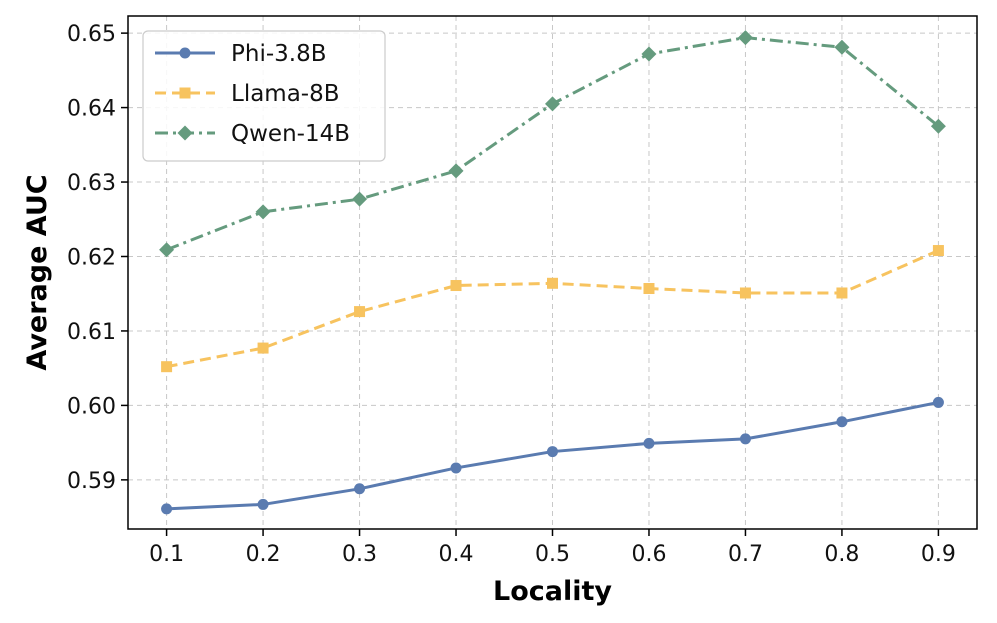 The height and width of the screenshot is (623, 997). What do you see at coordinates (166, 554) in the screenshot?
I see `x-tick-label: 0.1` at bounding box center [166, 554].